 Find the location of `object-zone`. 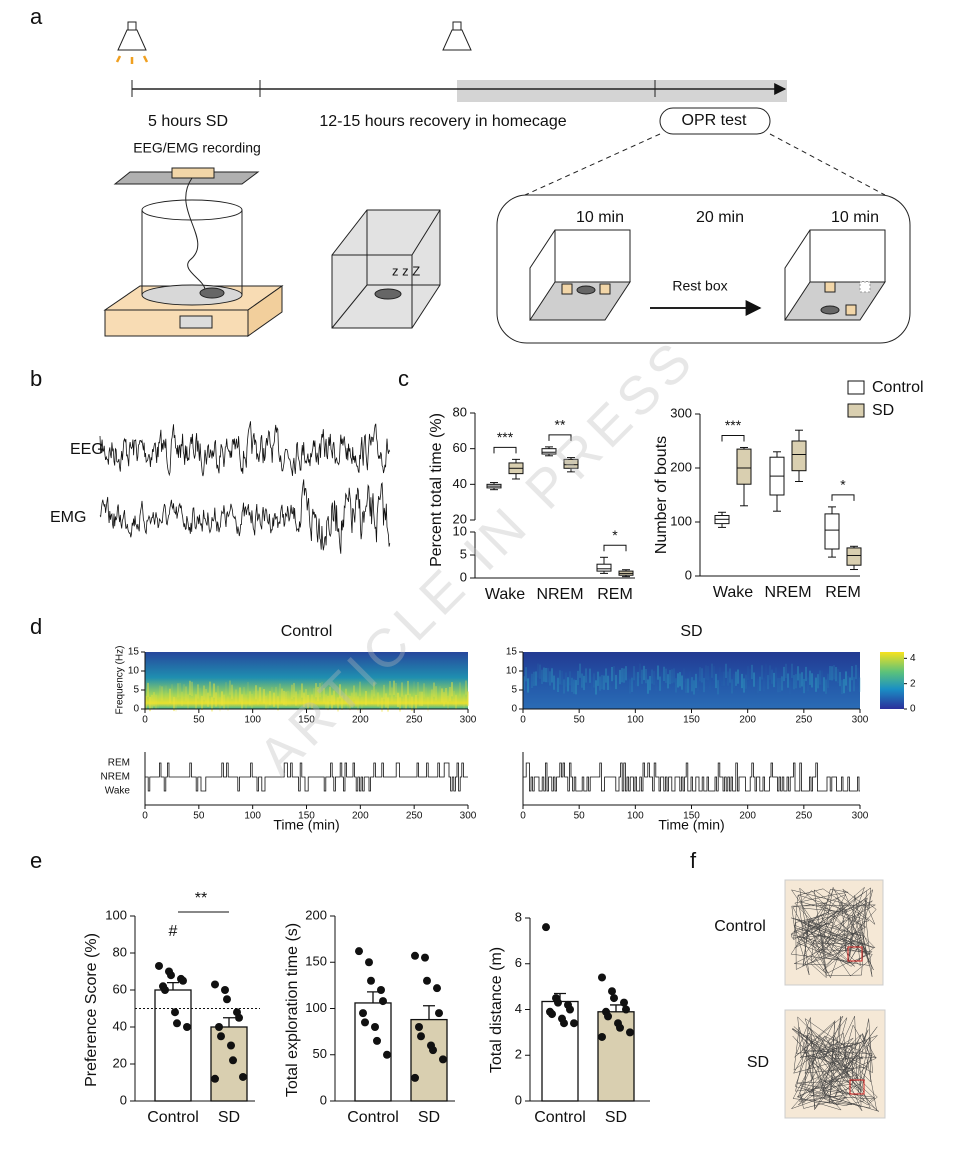

object-zone is located at coordinates (855, 954).